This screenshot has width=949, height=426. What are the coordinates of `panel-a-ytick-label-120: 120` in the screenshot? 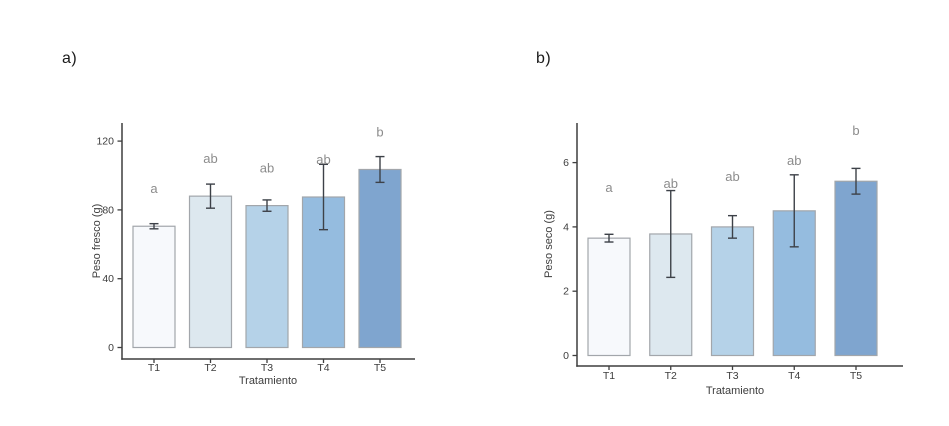 It's located at (105, 142).